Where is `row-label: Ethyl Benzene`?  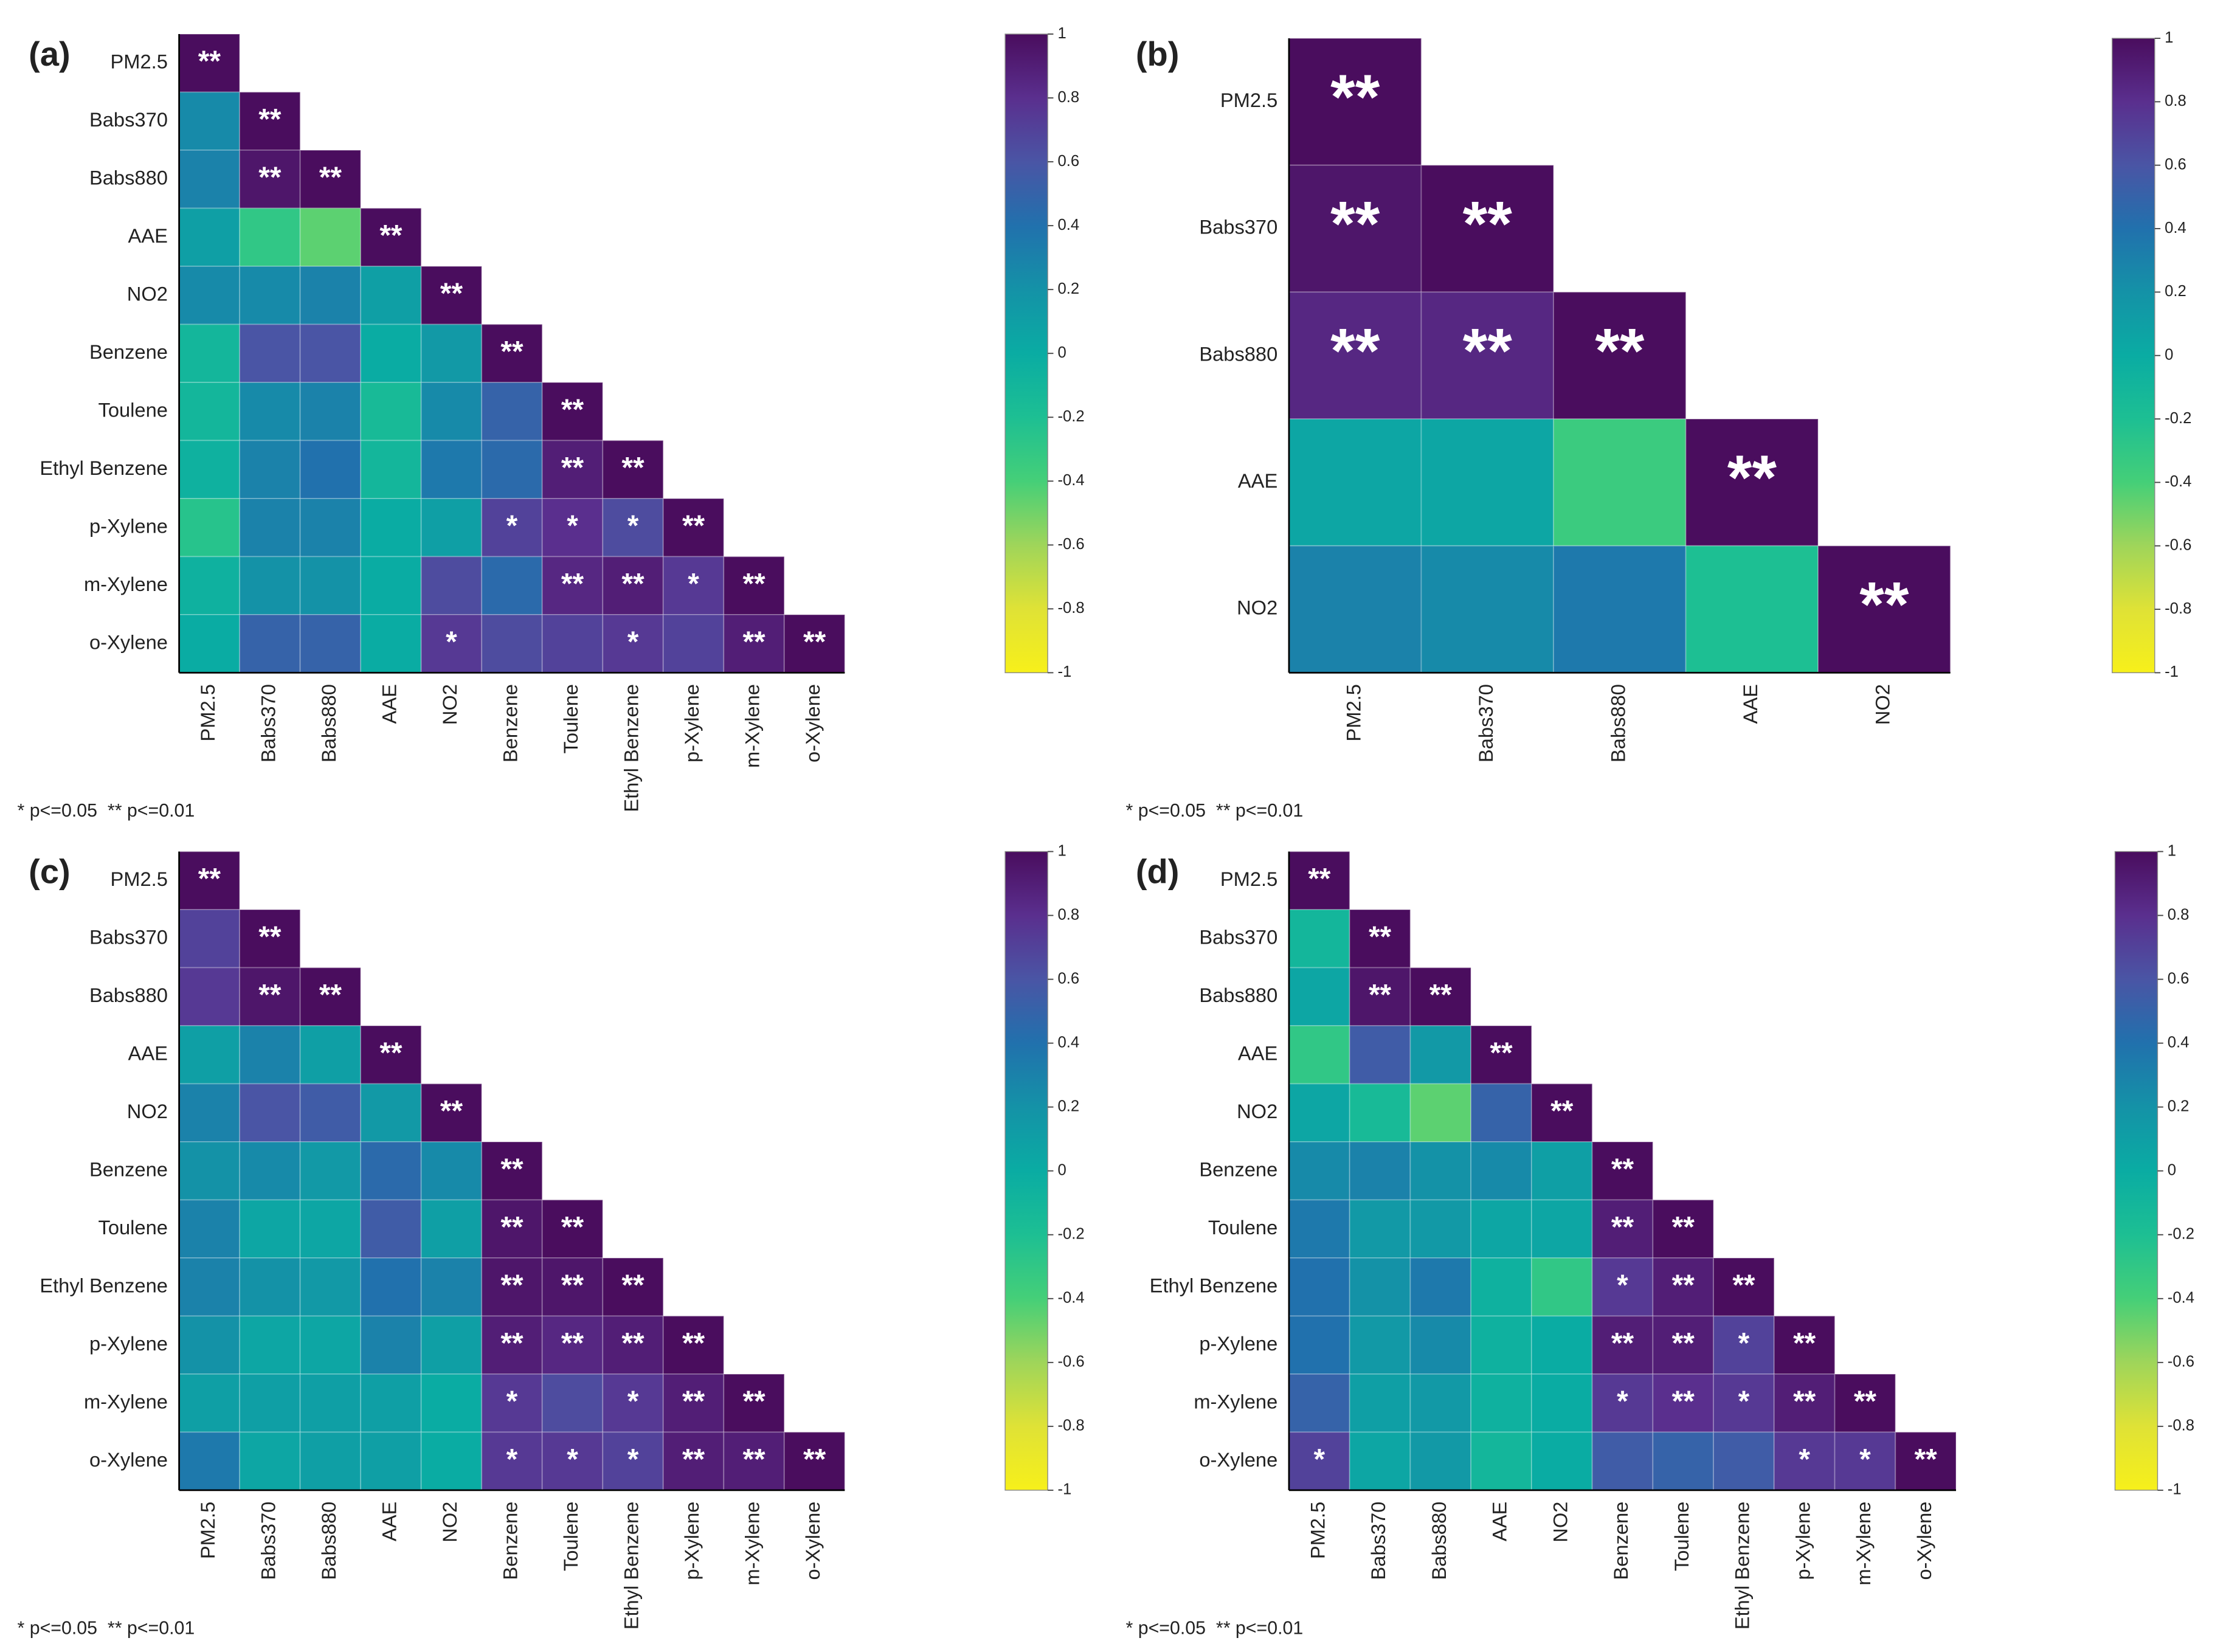 row-label: Ethyl Benzene is located at coordinates (104, 468).